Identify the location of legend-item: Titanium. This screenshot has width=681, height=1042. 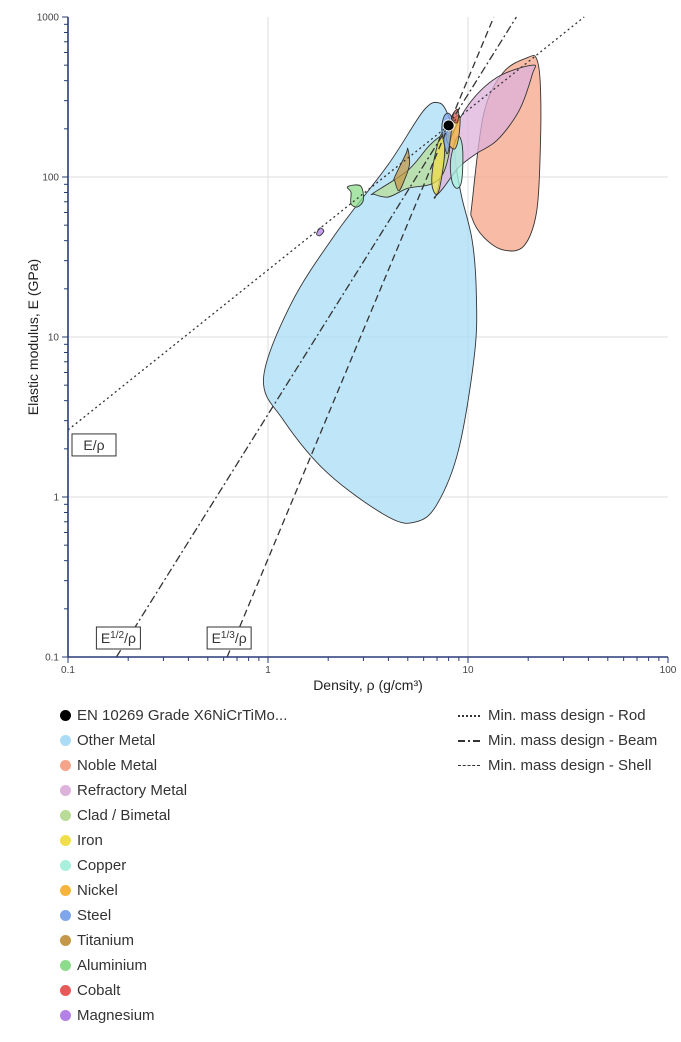
(173, 940).